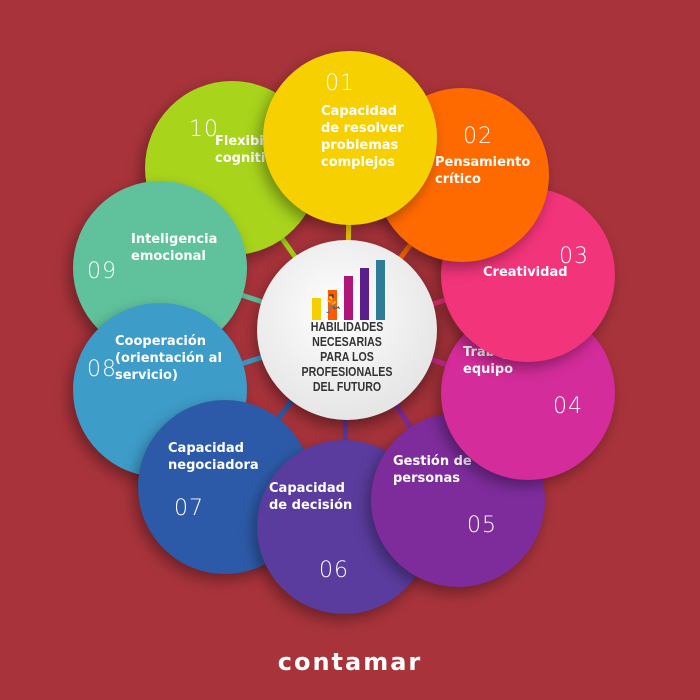  I want to click on skill-number: 07, so click(189, 508).